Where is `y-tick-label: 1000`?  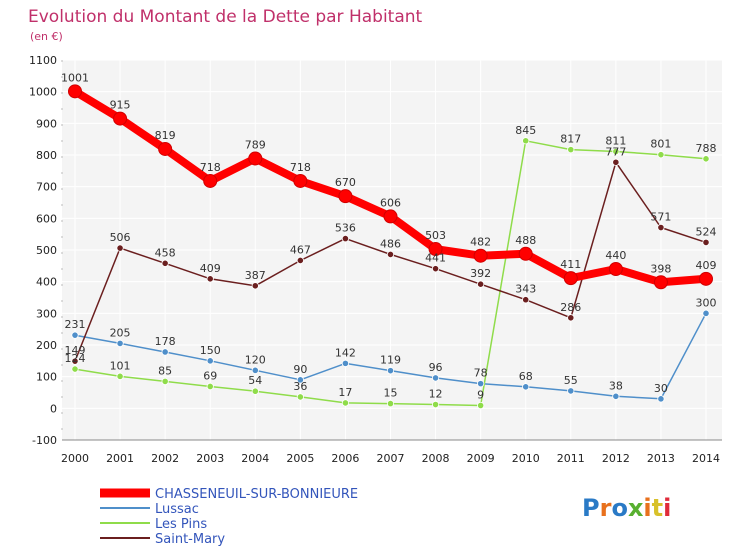
y-tick-label: 1000 is located at coordinates (43, 92).